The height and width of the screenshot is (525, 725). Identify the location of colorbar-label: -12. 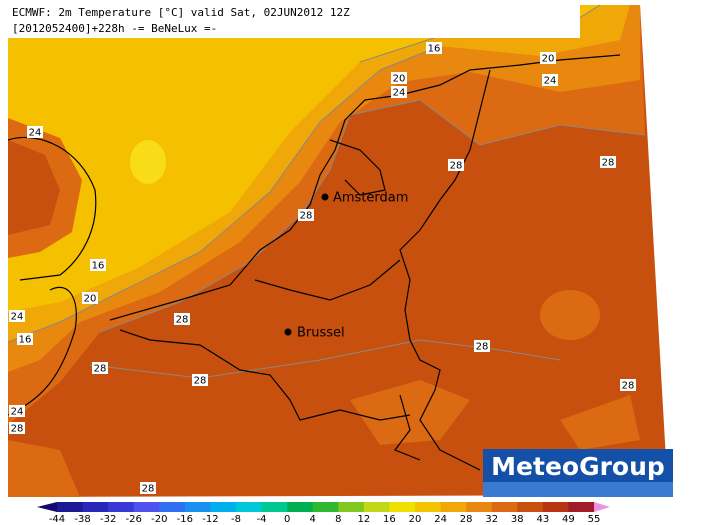
(210, 519).